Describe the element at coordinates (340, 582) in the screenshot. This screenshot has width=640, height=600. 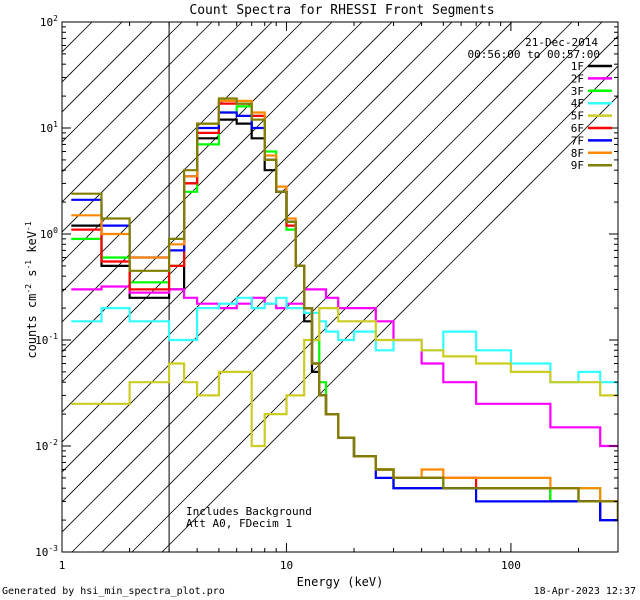
I see `x-axis-label: Energy (keV)` at that location.